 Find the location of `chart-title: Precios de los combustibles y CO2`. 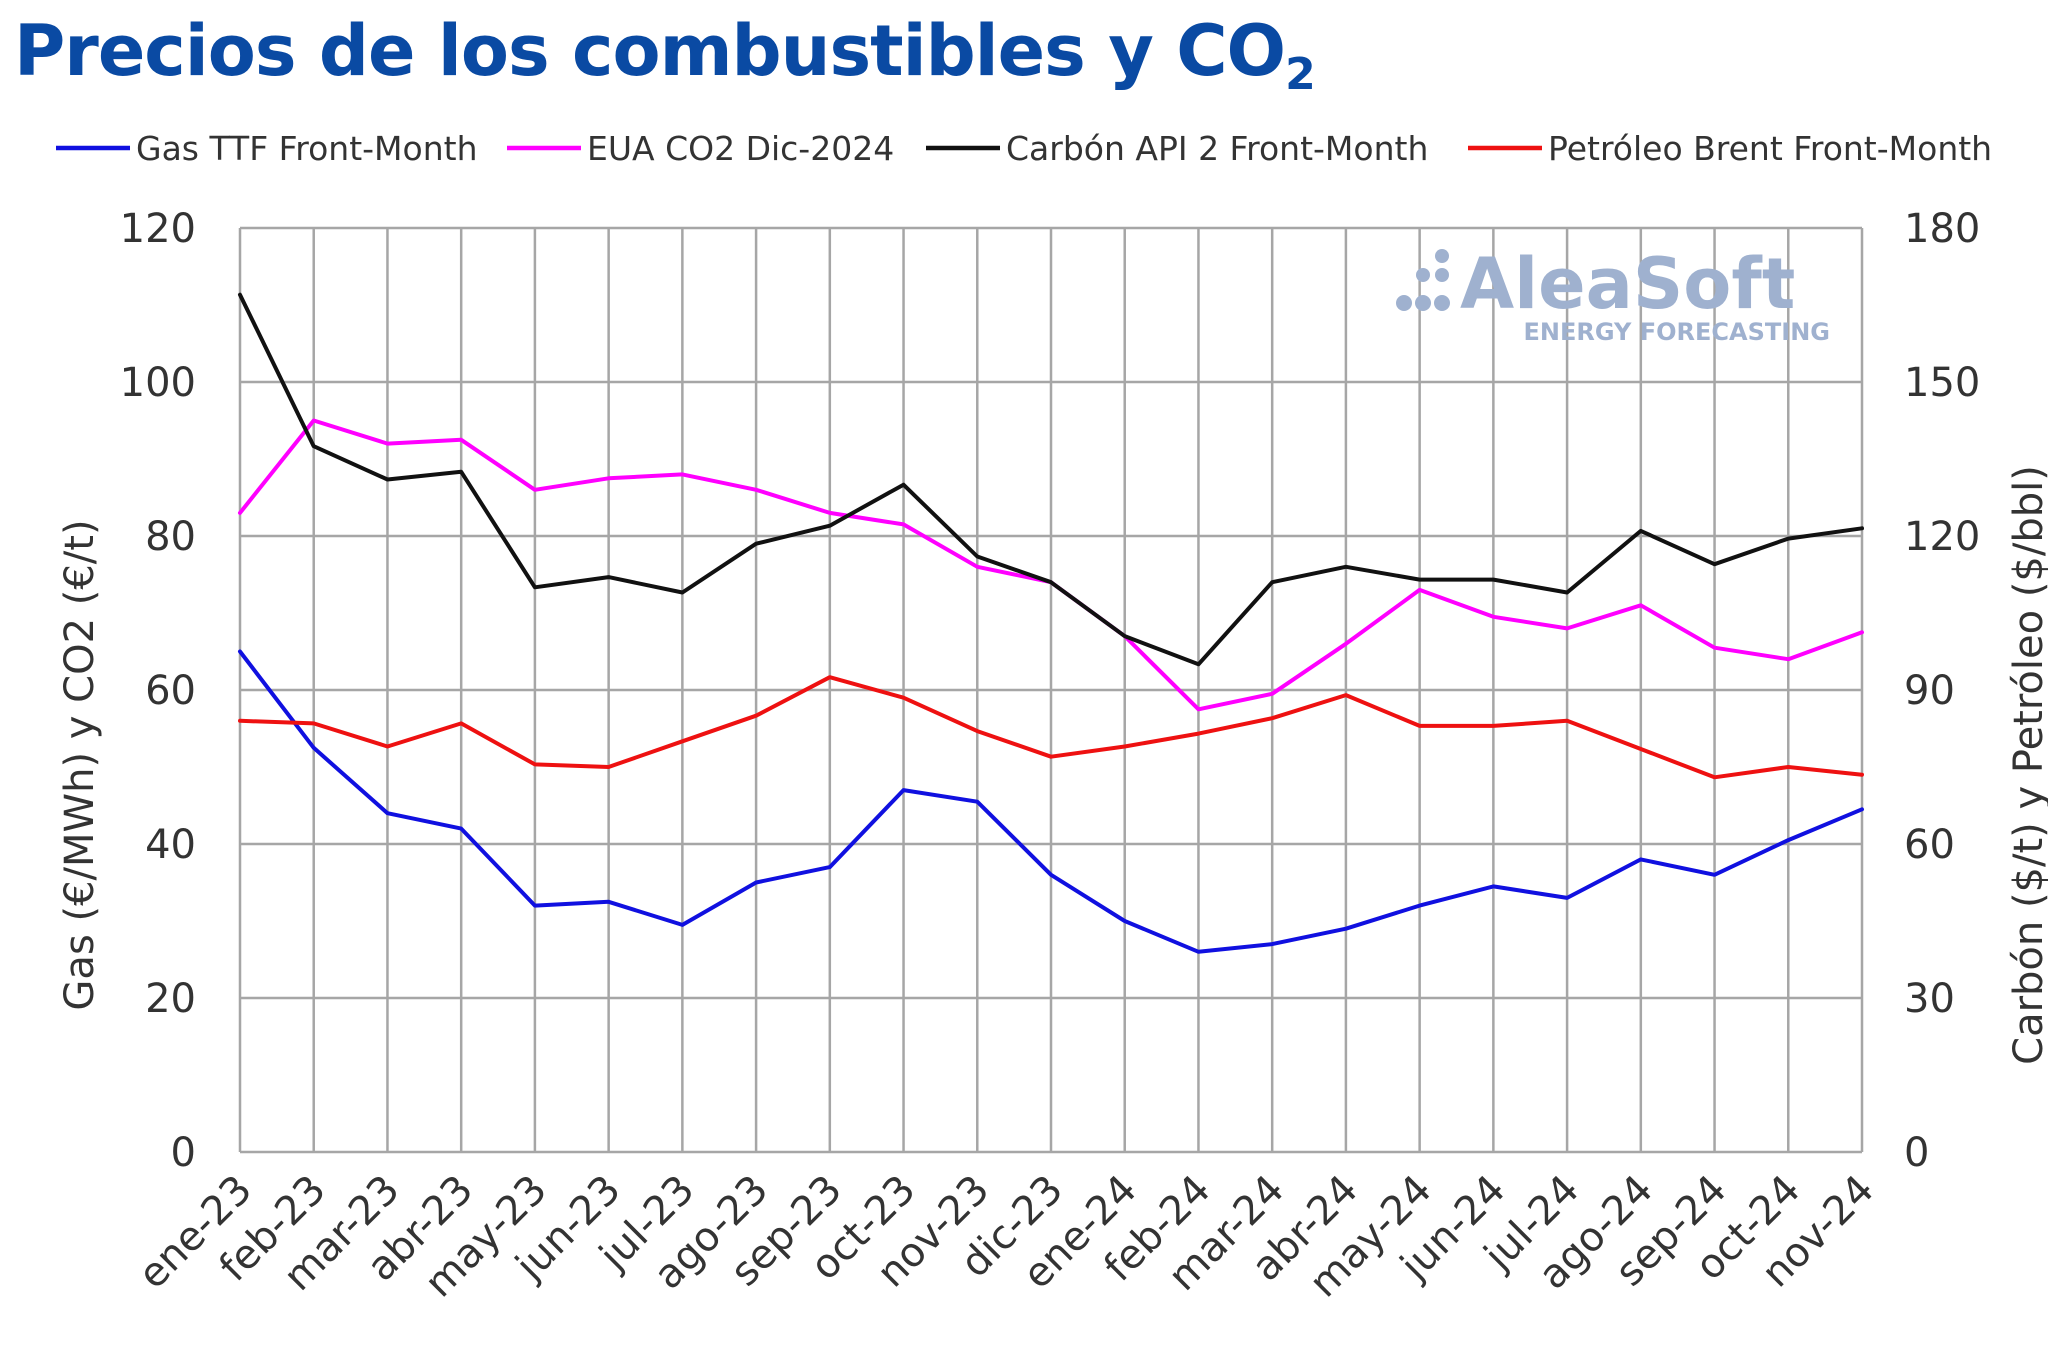

chart-title: Precios de los combustibles y CO2 is located at coordinates (665, 55).